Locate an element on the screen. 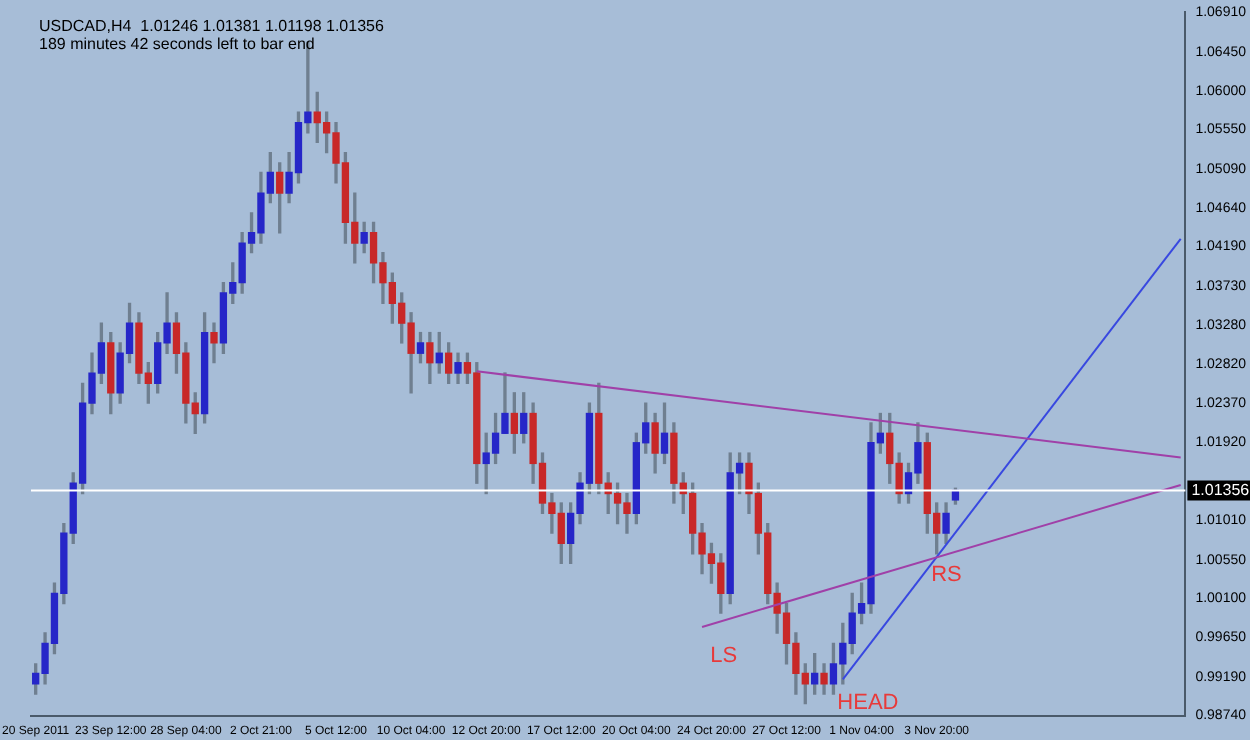 Image resolution: width=1250 pixels, height=740 pixels. chart-title: USDCAD,H4 1.01246 1.01381 1.01198 1.01356 is located at coordinates (211, 25).